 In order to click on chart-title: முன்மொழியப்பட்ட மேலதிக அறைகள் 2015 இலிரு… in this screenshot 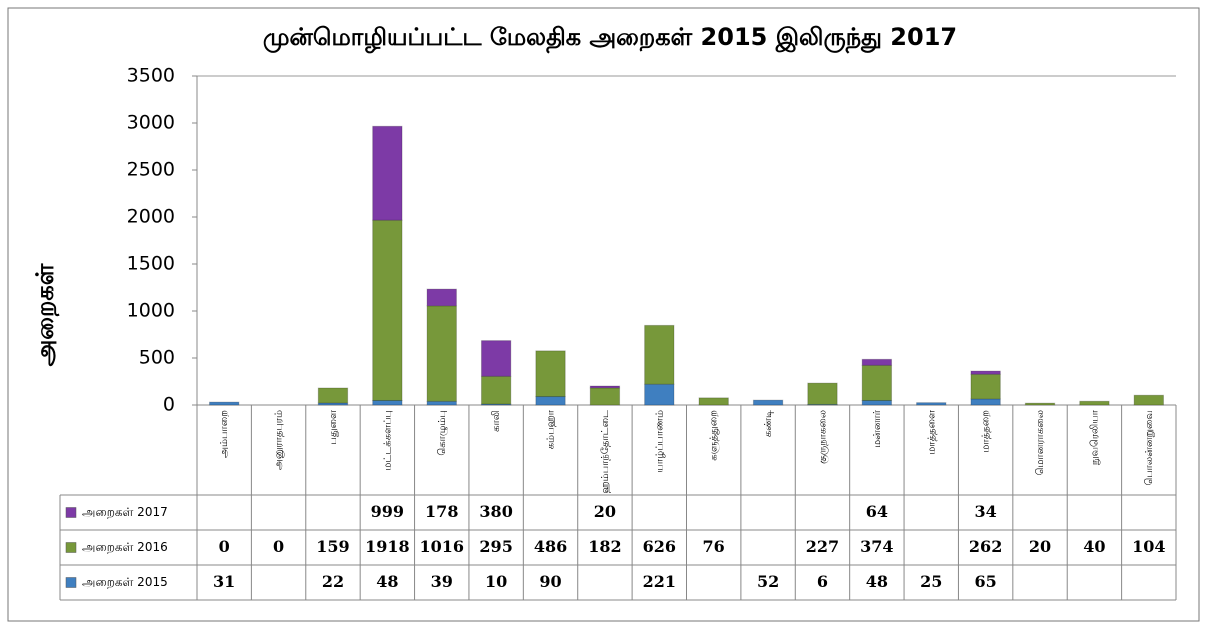, I will do `click(610, 38)`.